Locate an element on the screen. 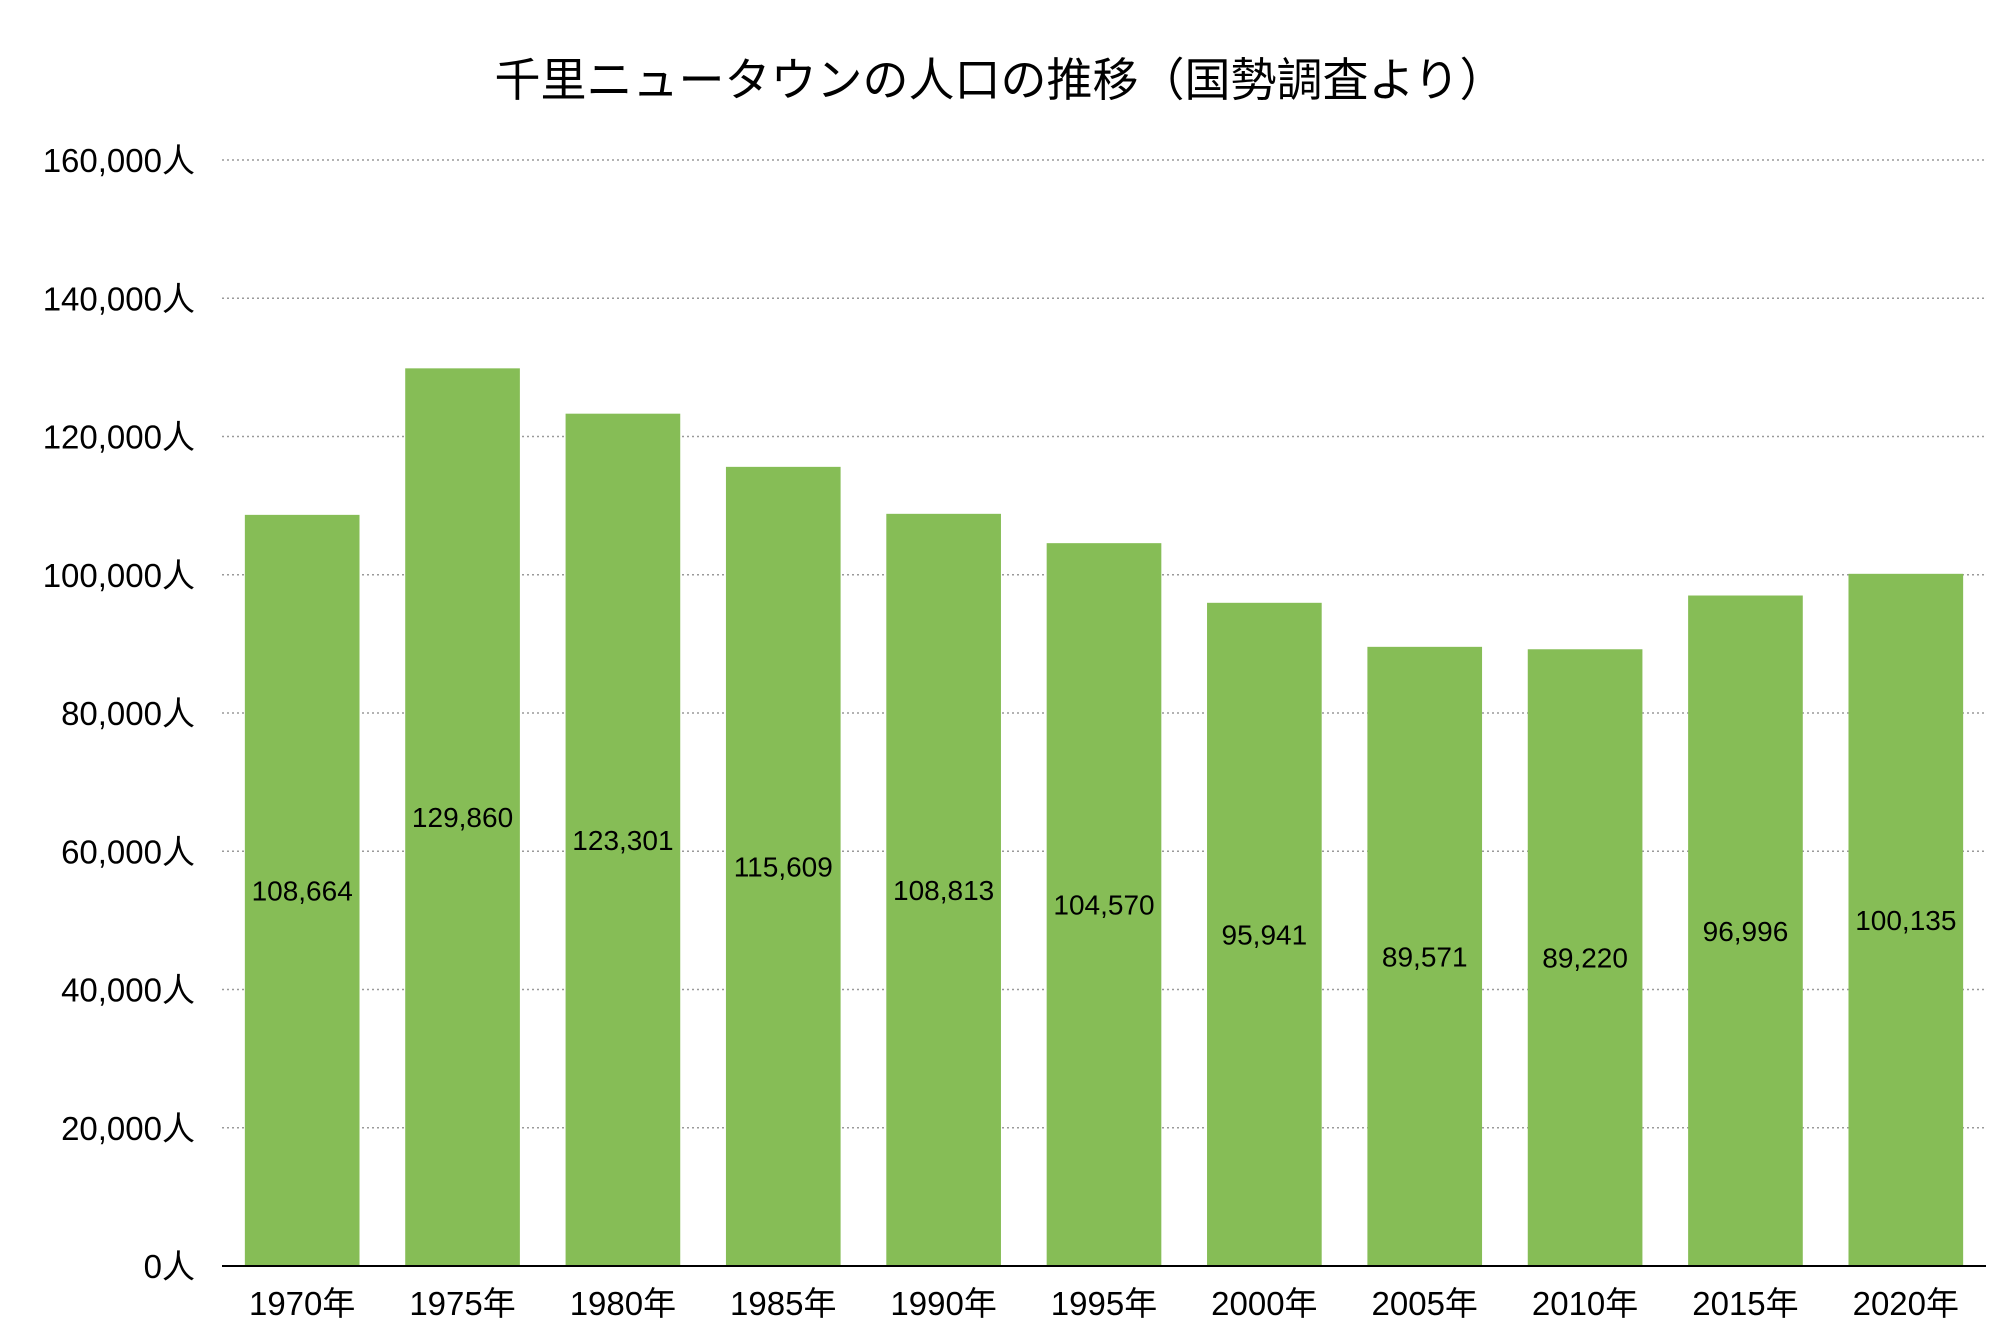 The image size is (2000, 1333). y-tick-label: 0人 is located at coordinates (169, 1266).